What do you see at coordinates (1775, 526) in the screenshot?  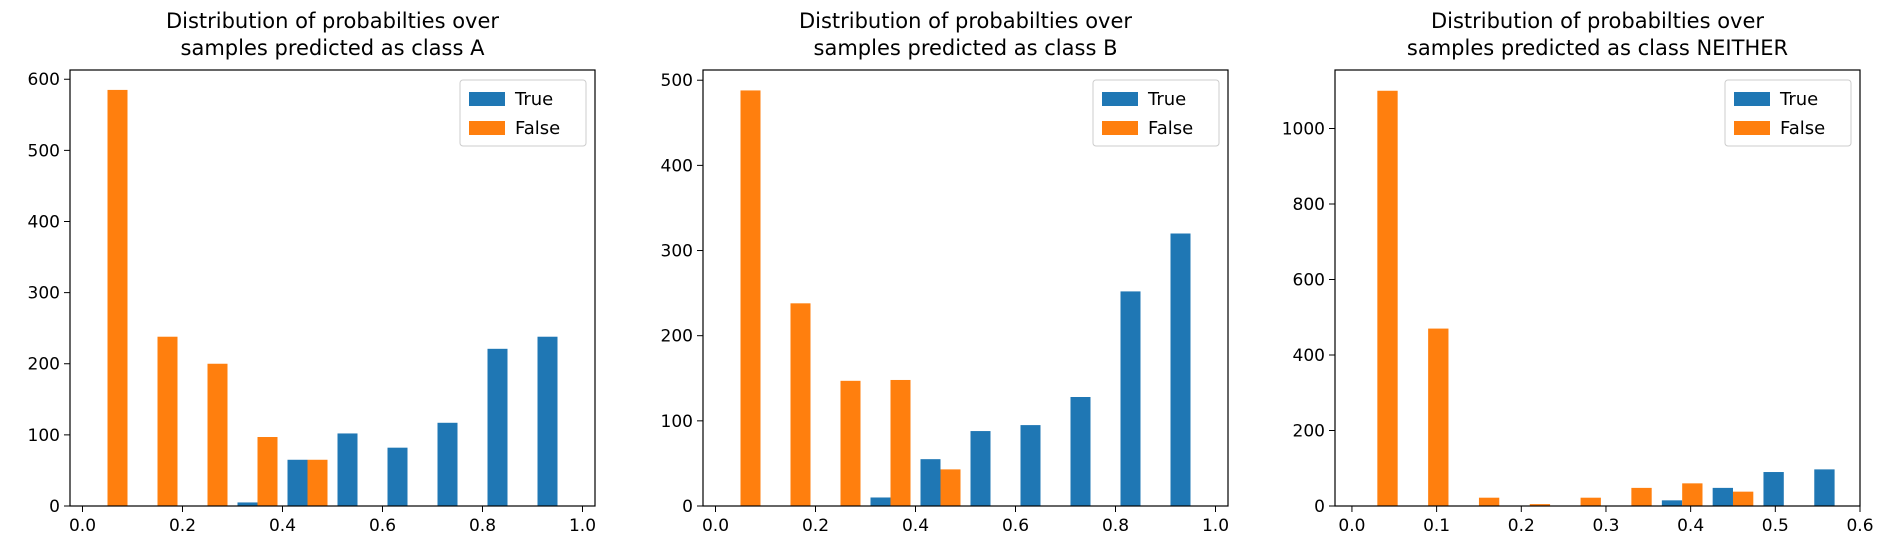 I see `x-tick-label: 0.5` at bounding box center [1775, 526].